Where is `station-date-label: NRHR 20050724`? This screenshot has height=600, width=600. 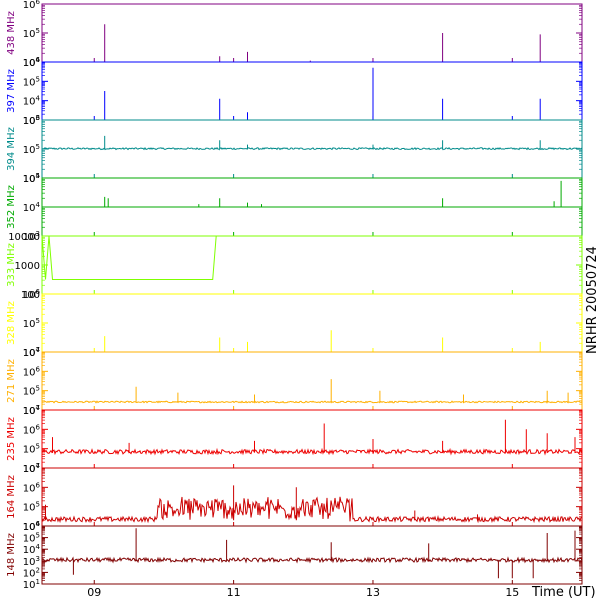 station-date-label: NRHR 20050724 is located at coordinates (592, 300).